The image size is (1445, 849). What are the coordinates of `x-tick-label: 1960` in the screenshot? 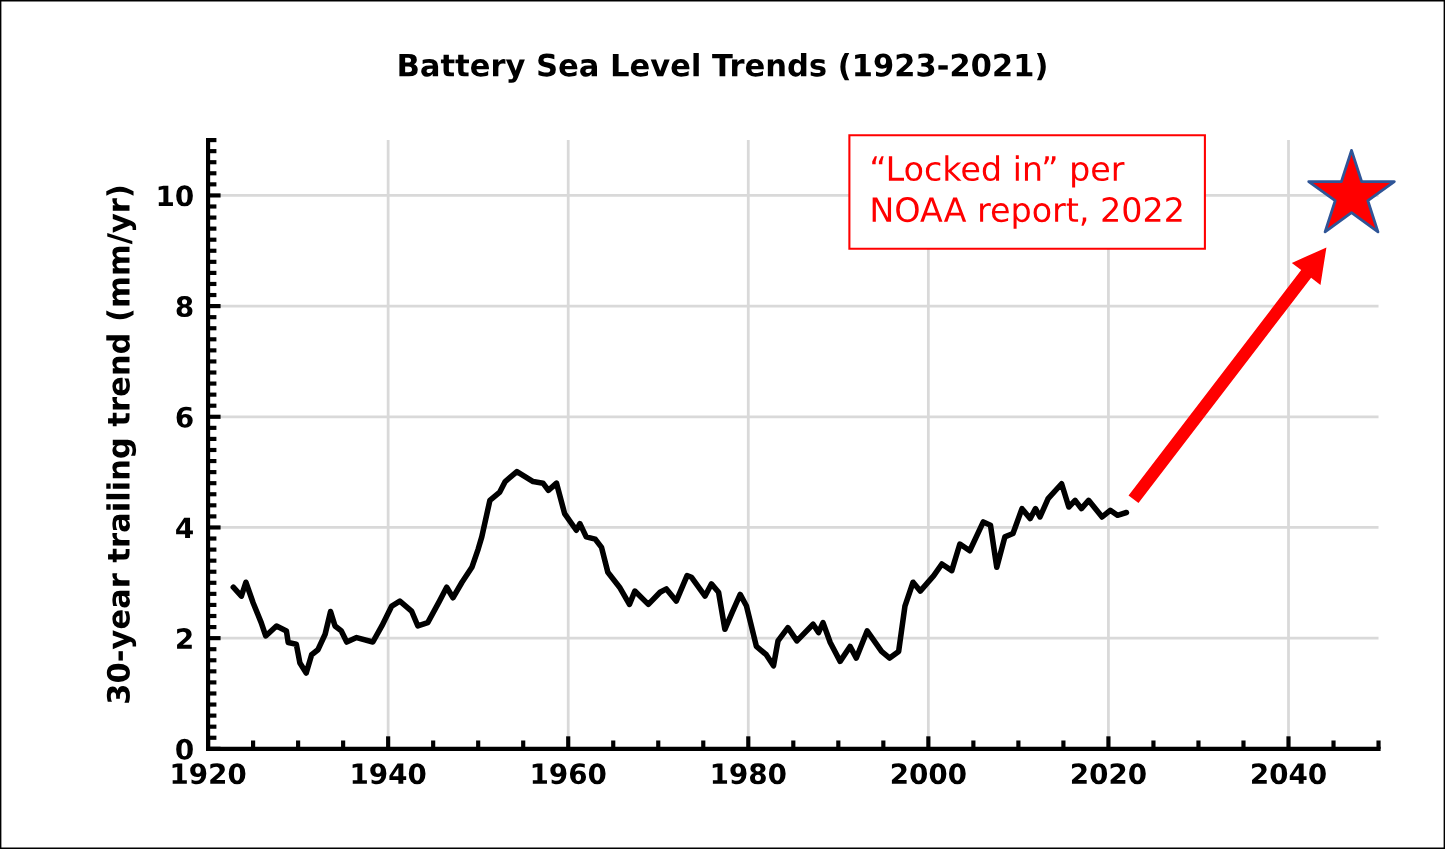 It's located at (569, 774).